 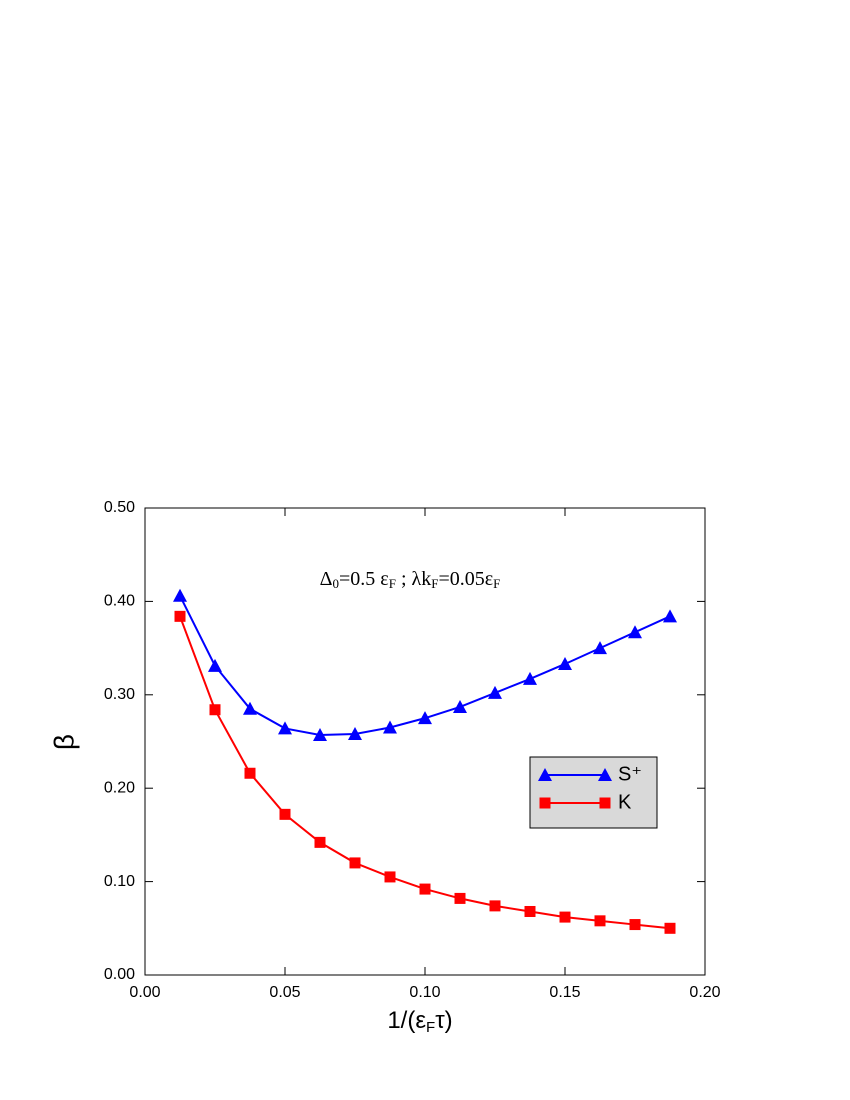 I want to click on legend-label: S⁺, so click(x=630, y=774).